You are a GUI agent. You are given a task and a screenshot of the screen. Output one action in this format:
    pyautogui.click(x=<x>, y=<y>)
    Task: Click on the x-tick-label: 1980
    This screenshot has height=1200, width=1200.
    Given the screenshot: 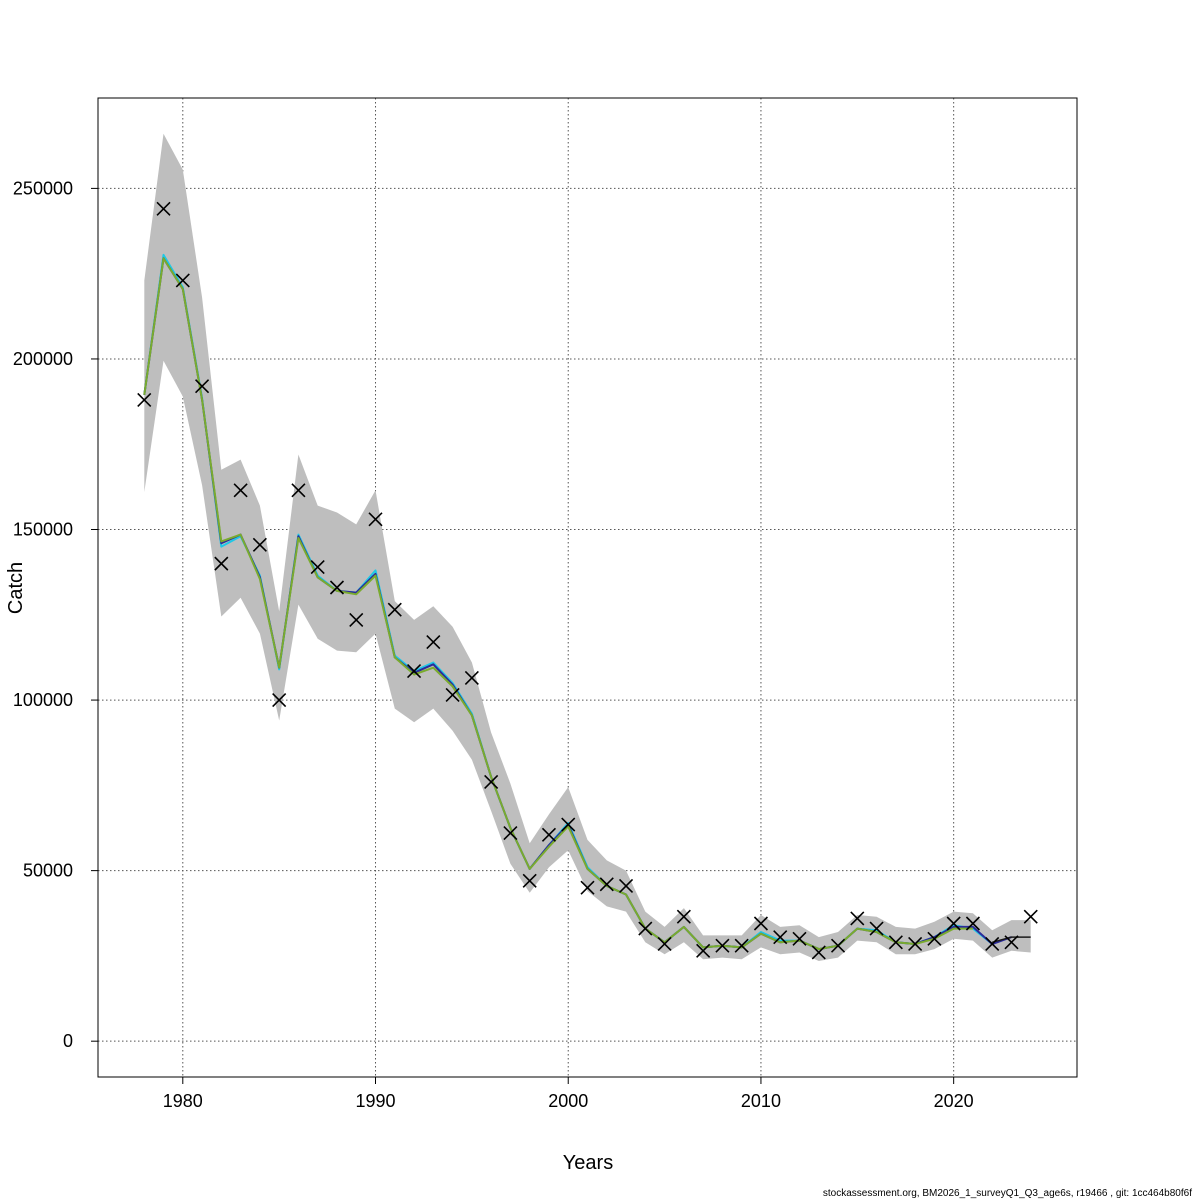 What is the action you would take?
    pyautogui.click(x=183, y=1101)
    